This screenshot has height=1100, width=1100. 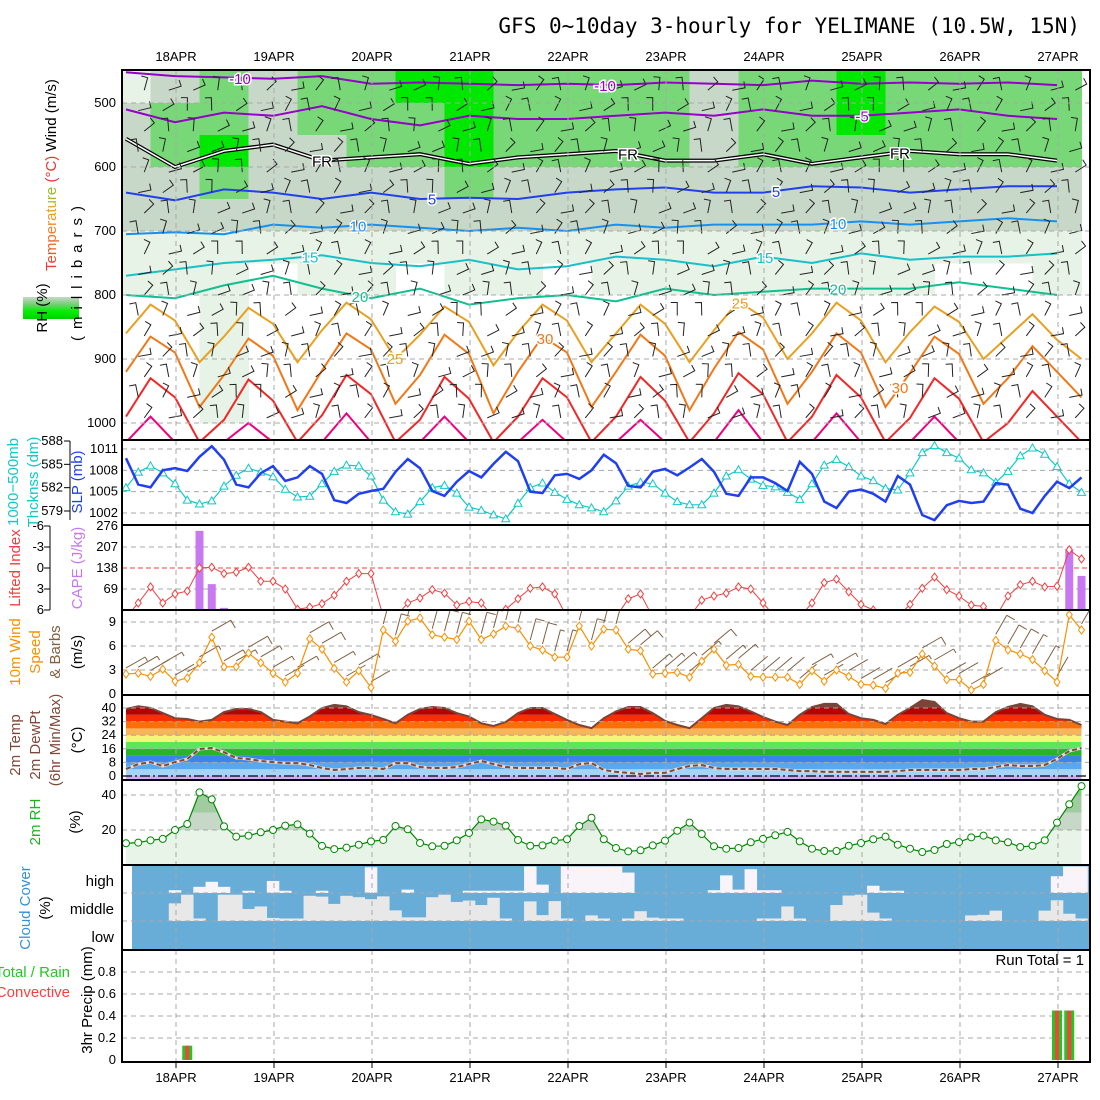 What do you see at coordinates (763, 56) in the screenshot?
I see `date-label-top: 24APR` at bounding box center [763, 56].